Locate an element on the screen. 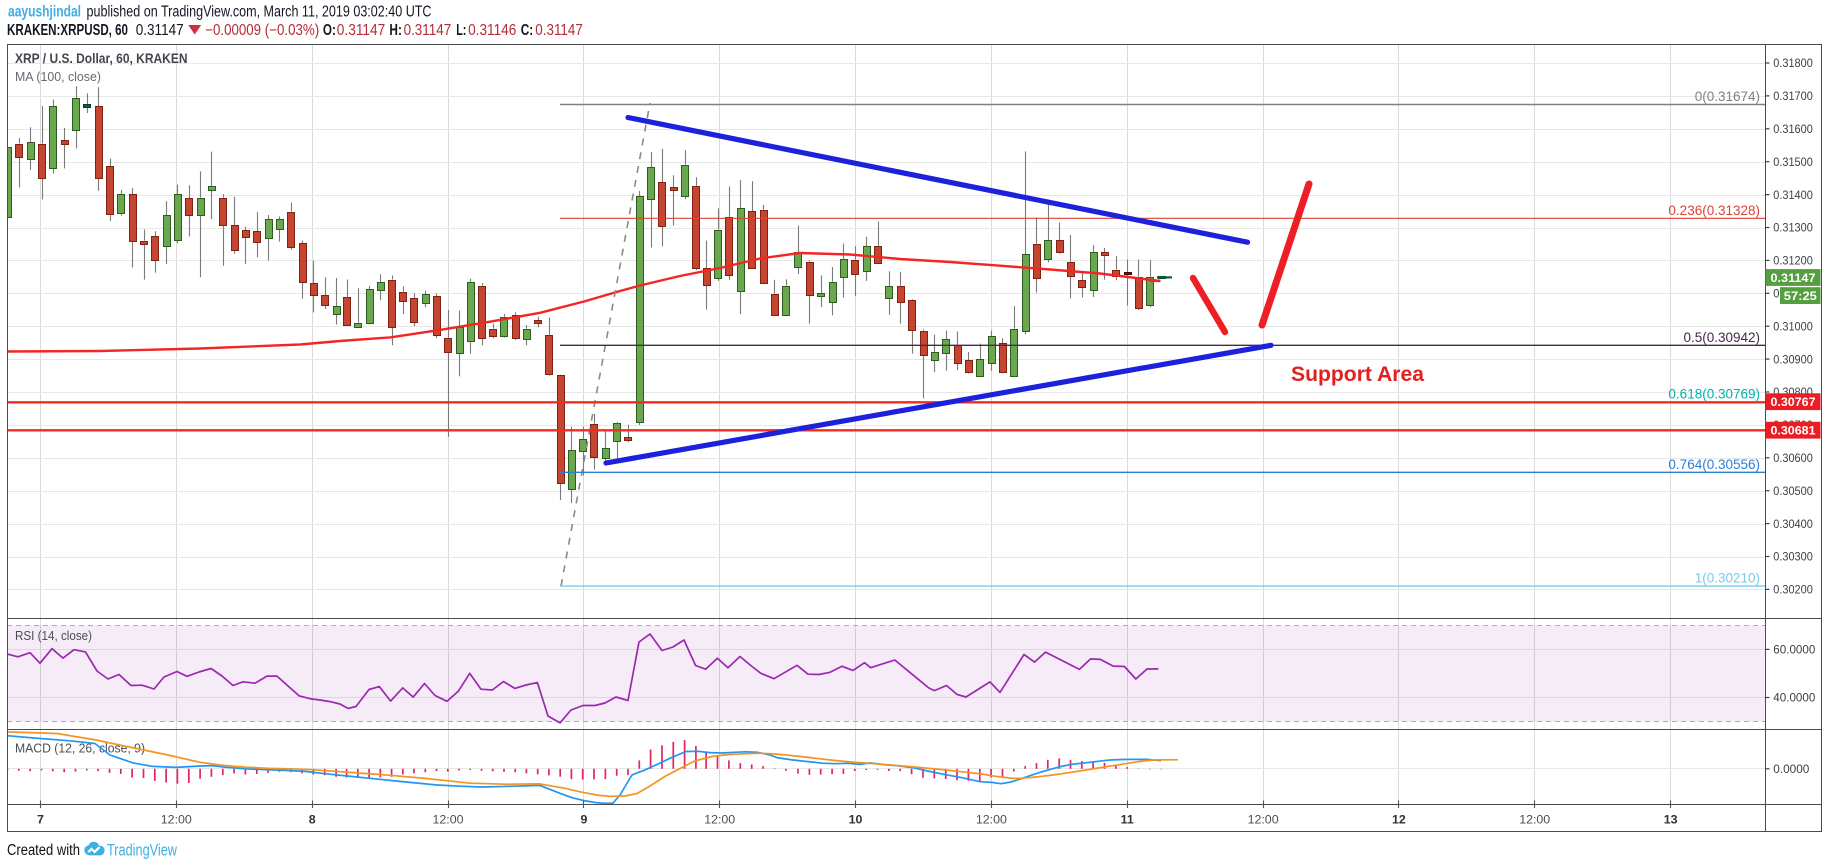 The height and width of the screenshot is (868, 1828). svg-text: 0.30400 is located at coordinates (1793, 524).